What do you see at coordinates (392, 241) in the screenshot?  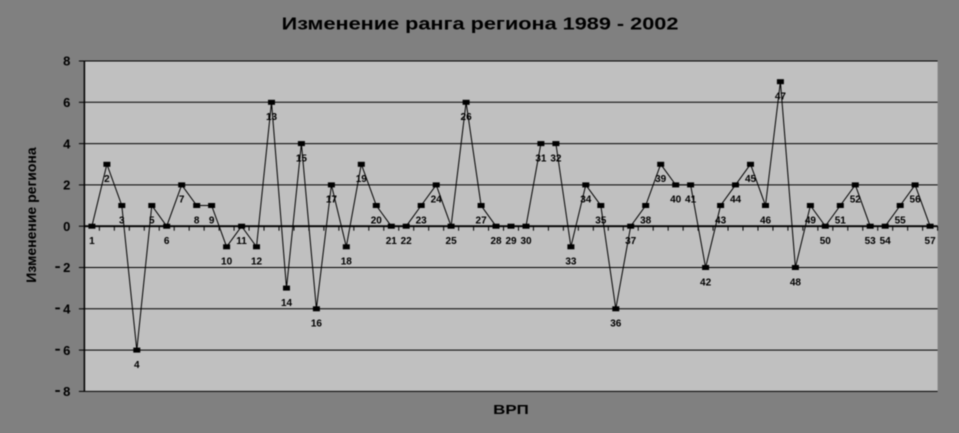 I see `svg-text: 21` at bounding box center [392, 241].